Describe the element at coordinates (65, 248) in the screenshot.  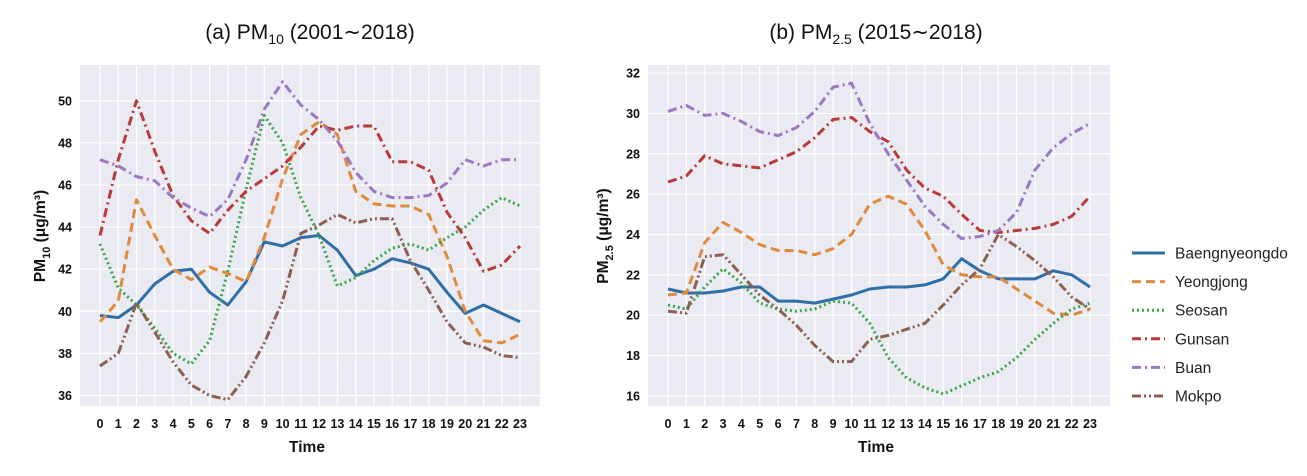
I see `y-ticks-a: 36 38 40 42 44 46 48 50` at that location.